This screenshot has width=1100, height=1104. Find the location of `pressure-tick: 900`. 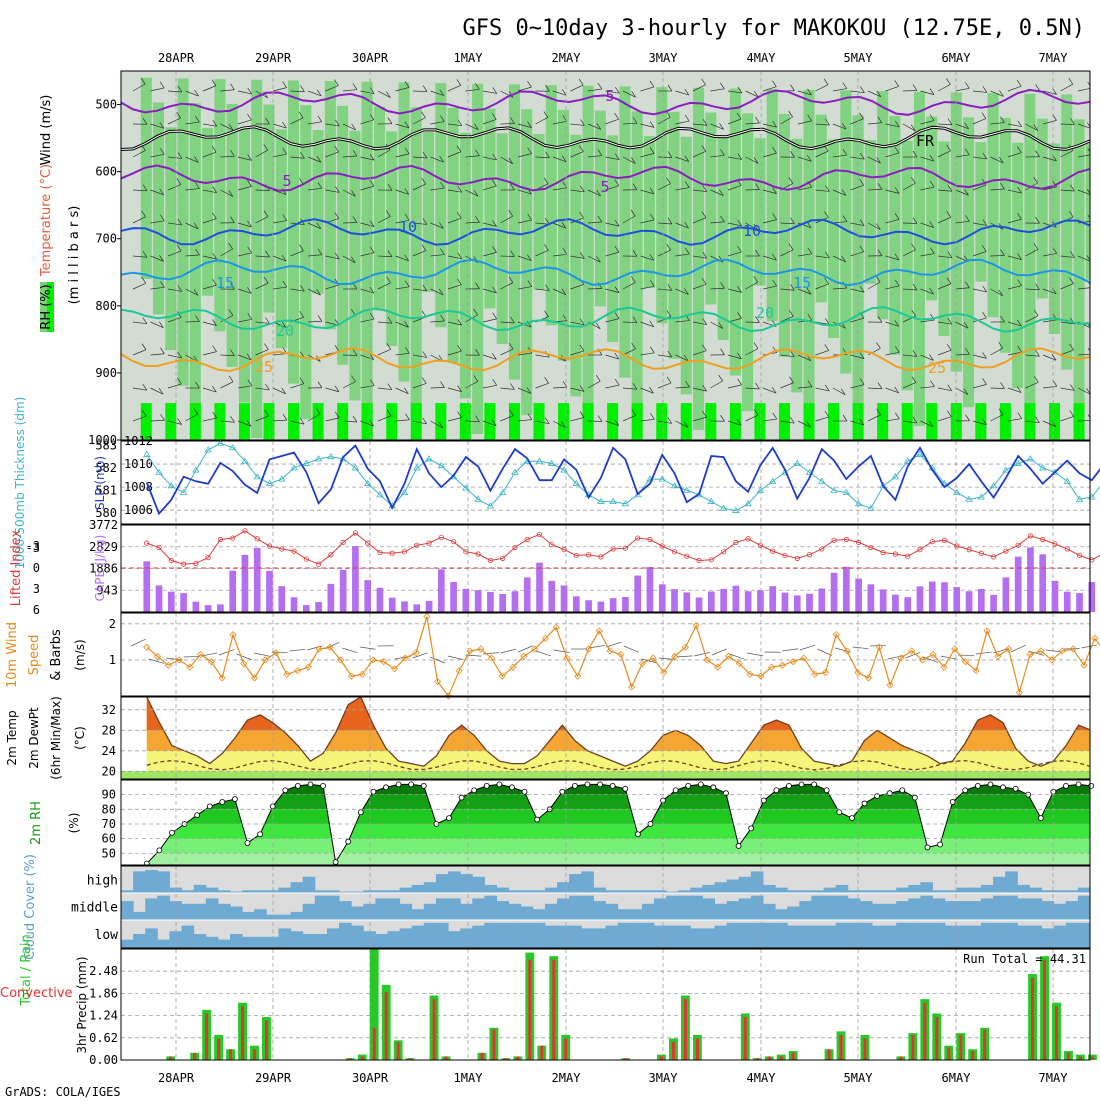

pressure-tick: 900 is located at coordinates (106, 373).